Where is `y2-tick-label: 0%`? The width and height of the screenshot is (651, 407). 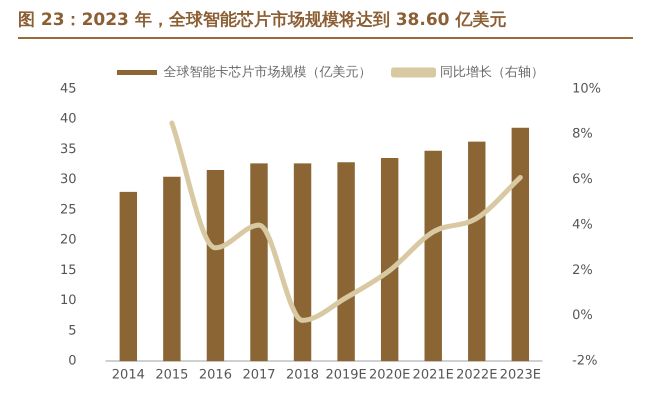
y2-tick-label: 0% is located at coordinates (582, 316).